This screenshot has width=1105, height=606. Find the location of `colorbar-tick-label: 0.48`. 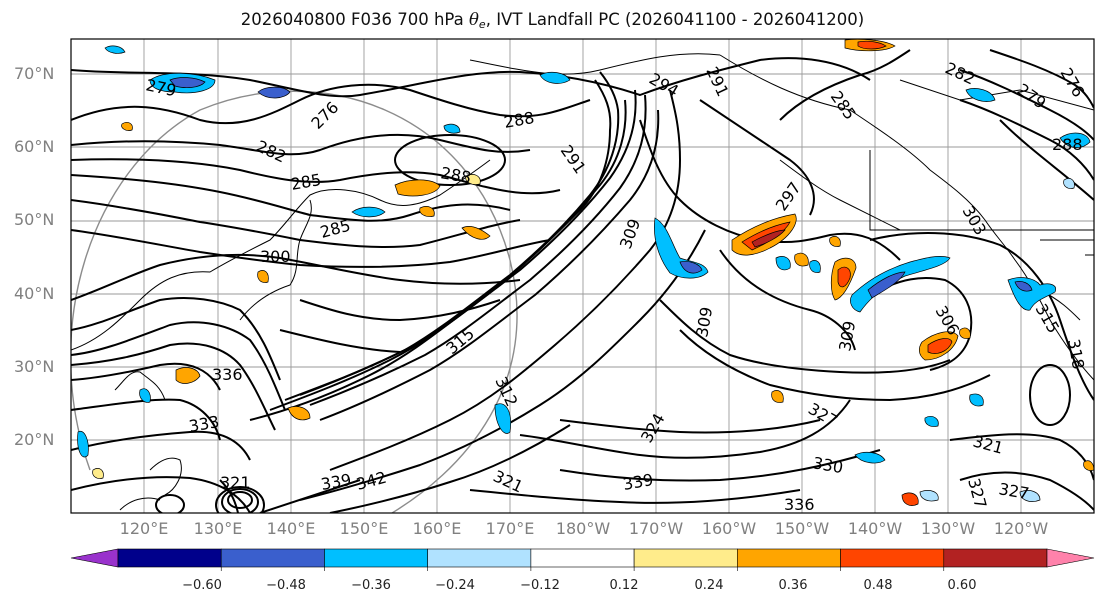

colorbar-tick-label: 0.48 is located at coordinates (878, 585).